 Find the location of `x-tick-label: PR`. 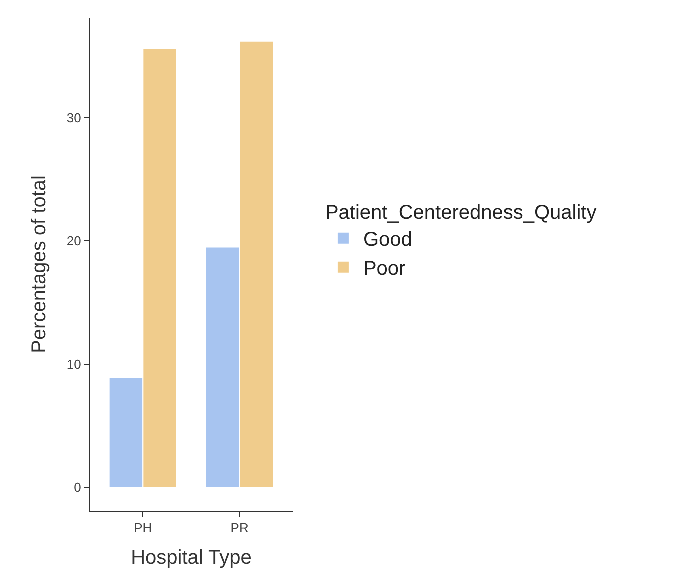

x-tick-label: PR is located at coordinates (239, 528).